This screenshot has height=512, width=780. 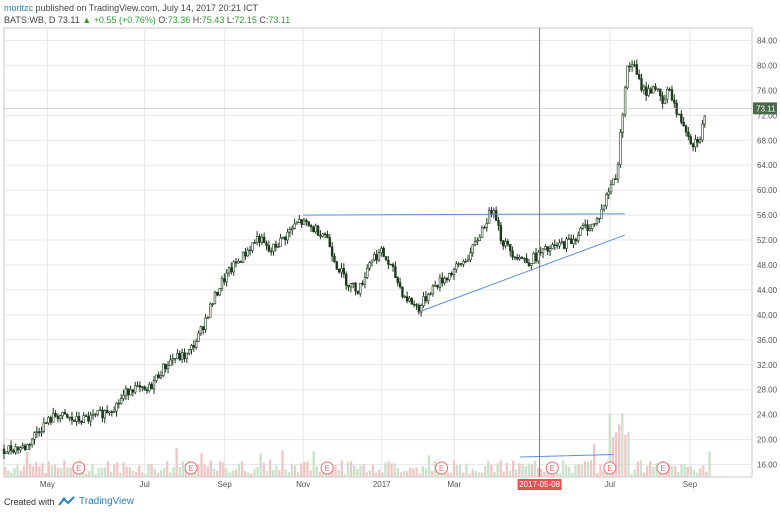 What do you see at coordinates (767, 290) in the screenshot?
I see `y-tick-label: 44.00` at bounding box center [767, 290].